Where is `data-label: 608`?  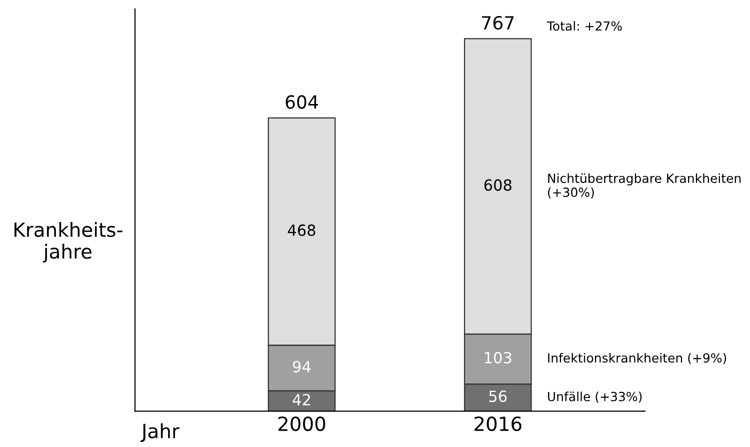
data-label: 608 is located at coordinates (498, 185).